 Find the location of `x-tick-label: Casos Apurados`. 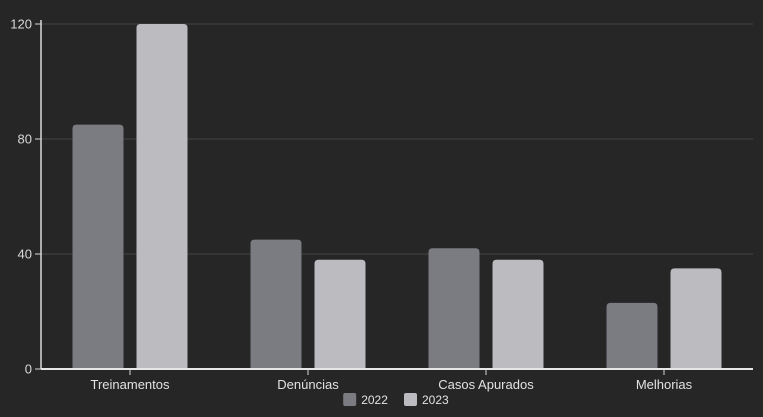

x-tick-label: Casos Apurados is located at coordinates (486, 384).